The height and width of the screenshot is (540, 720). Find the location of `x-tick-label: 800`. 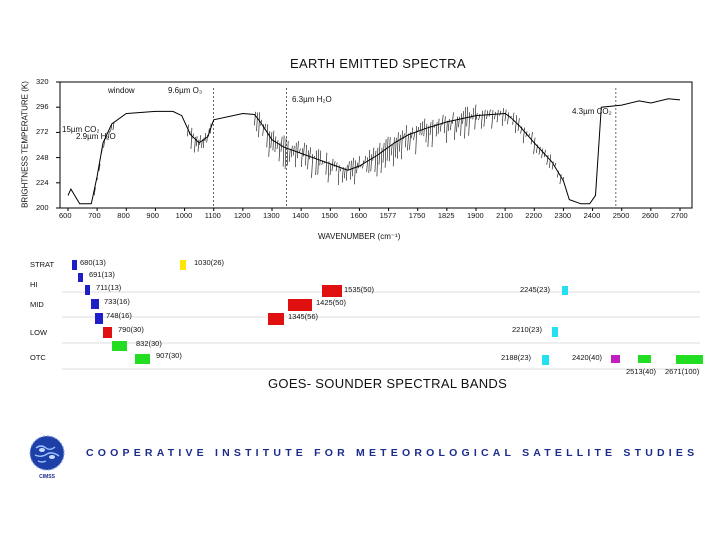

x-tick-label: 800 is located at coordinates (123, 215).